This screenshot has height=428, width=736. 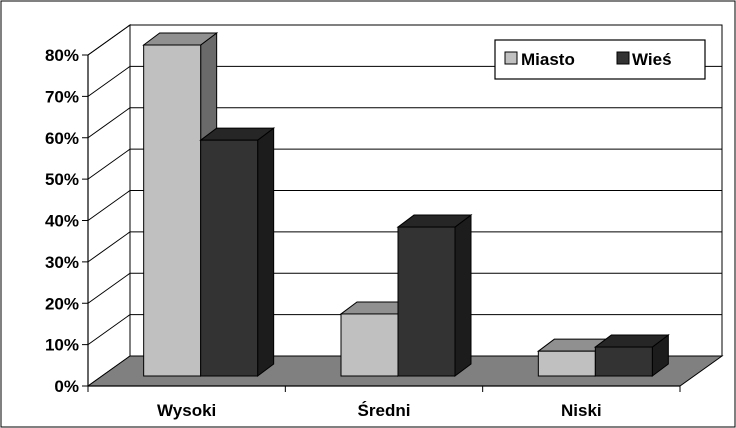 What do you see at coordinates (62, 221) in the screenshot?
I see `y-tick-label: 40%` at bounding box center [62, 221].